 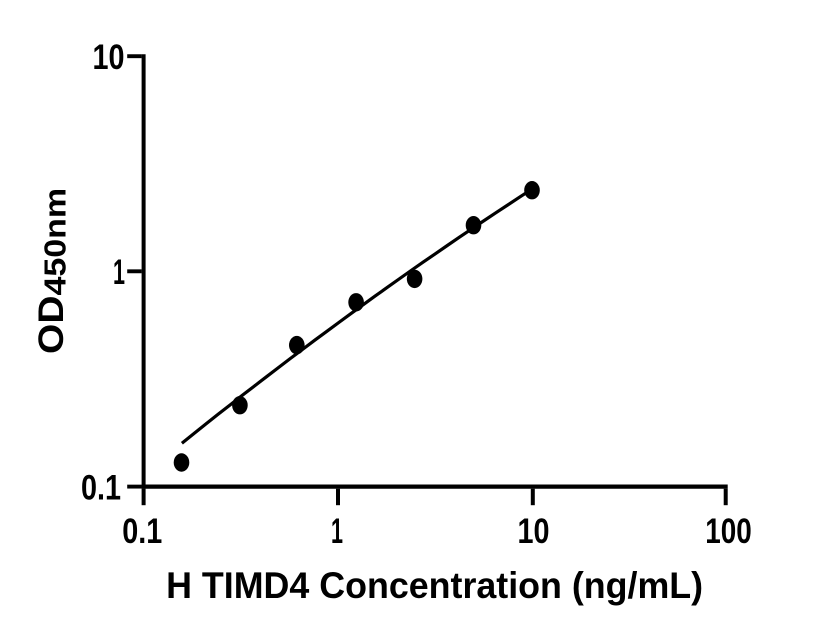 I want to click on svg-text: OD450nm, so click(x=51, y=271).